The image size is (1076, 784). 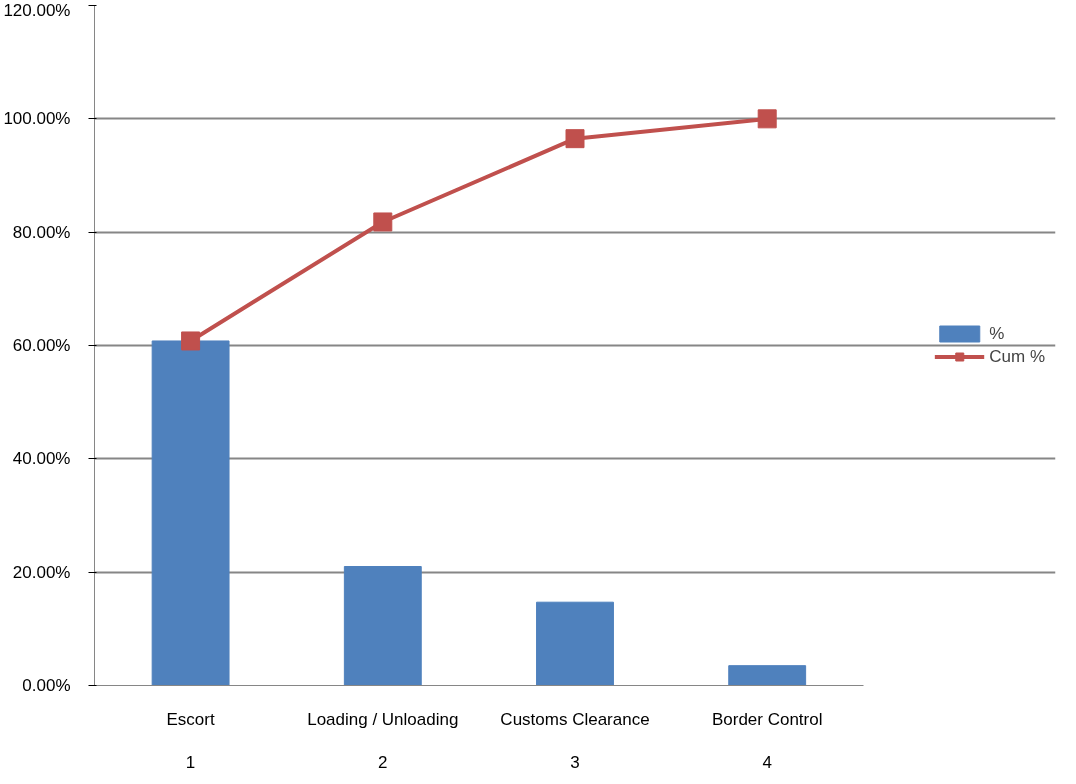 I want to click on x-tick-label: Loading / Unloading, so click(x=383, y=719).